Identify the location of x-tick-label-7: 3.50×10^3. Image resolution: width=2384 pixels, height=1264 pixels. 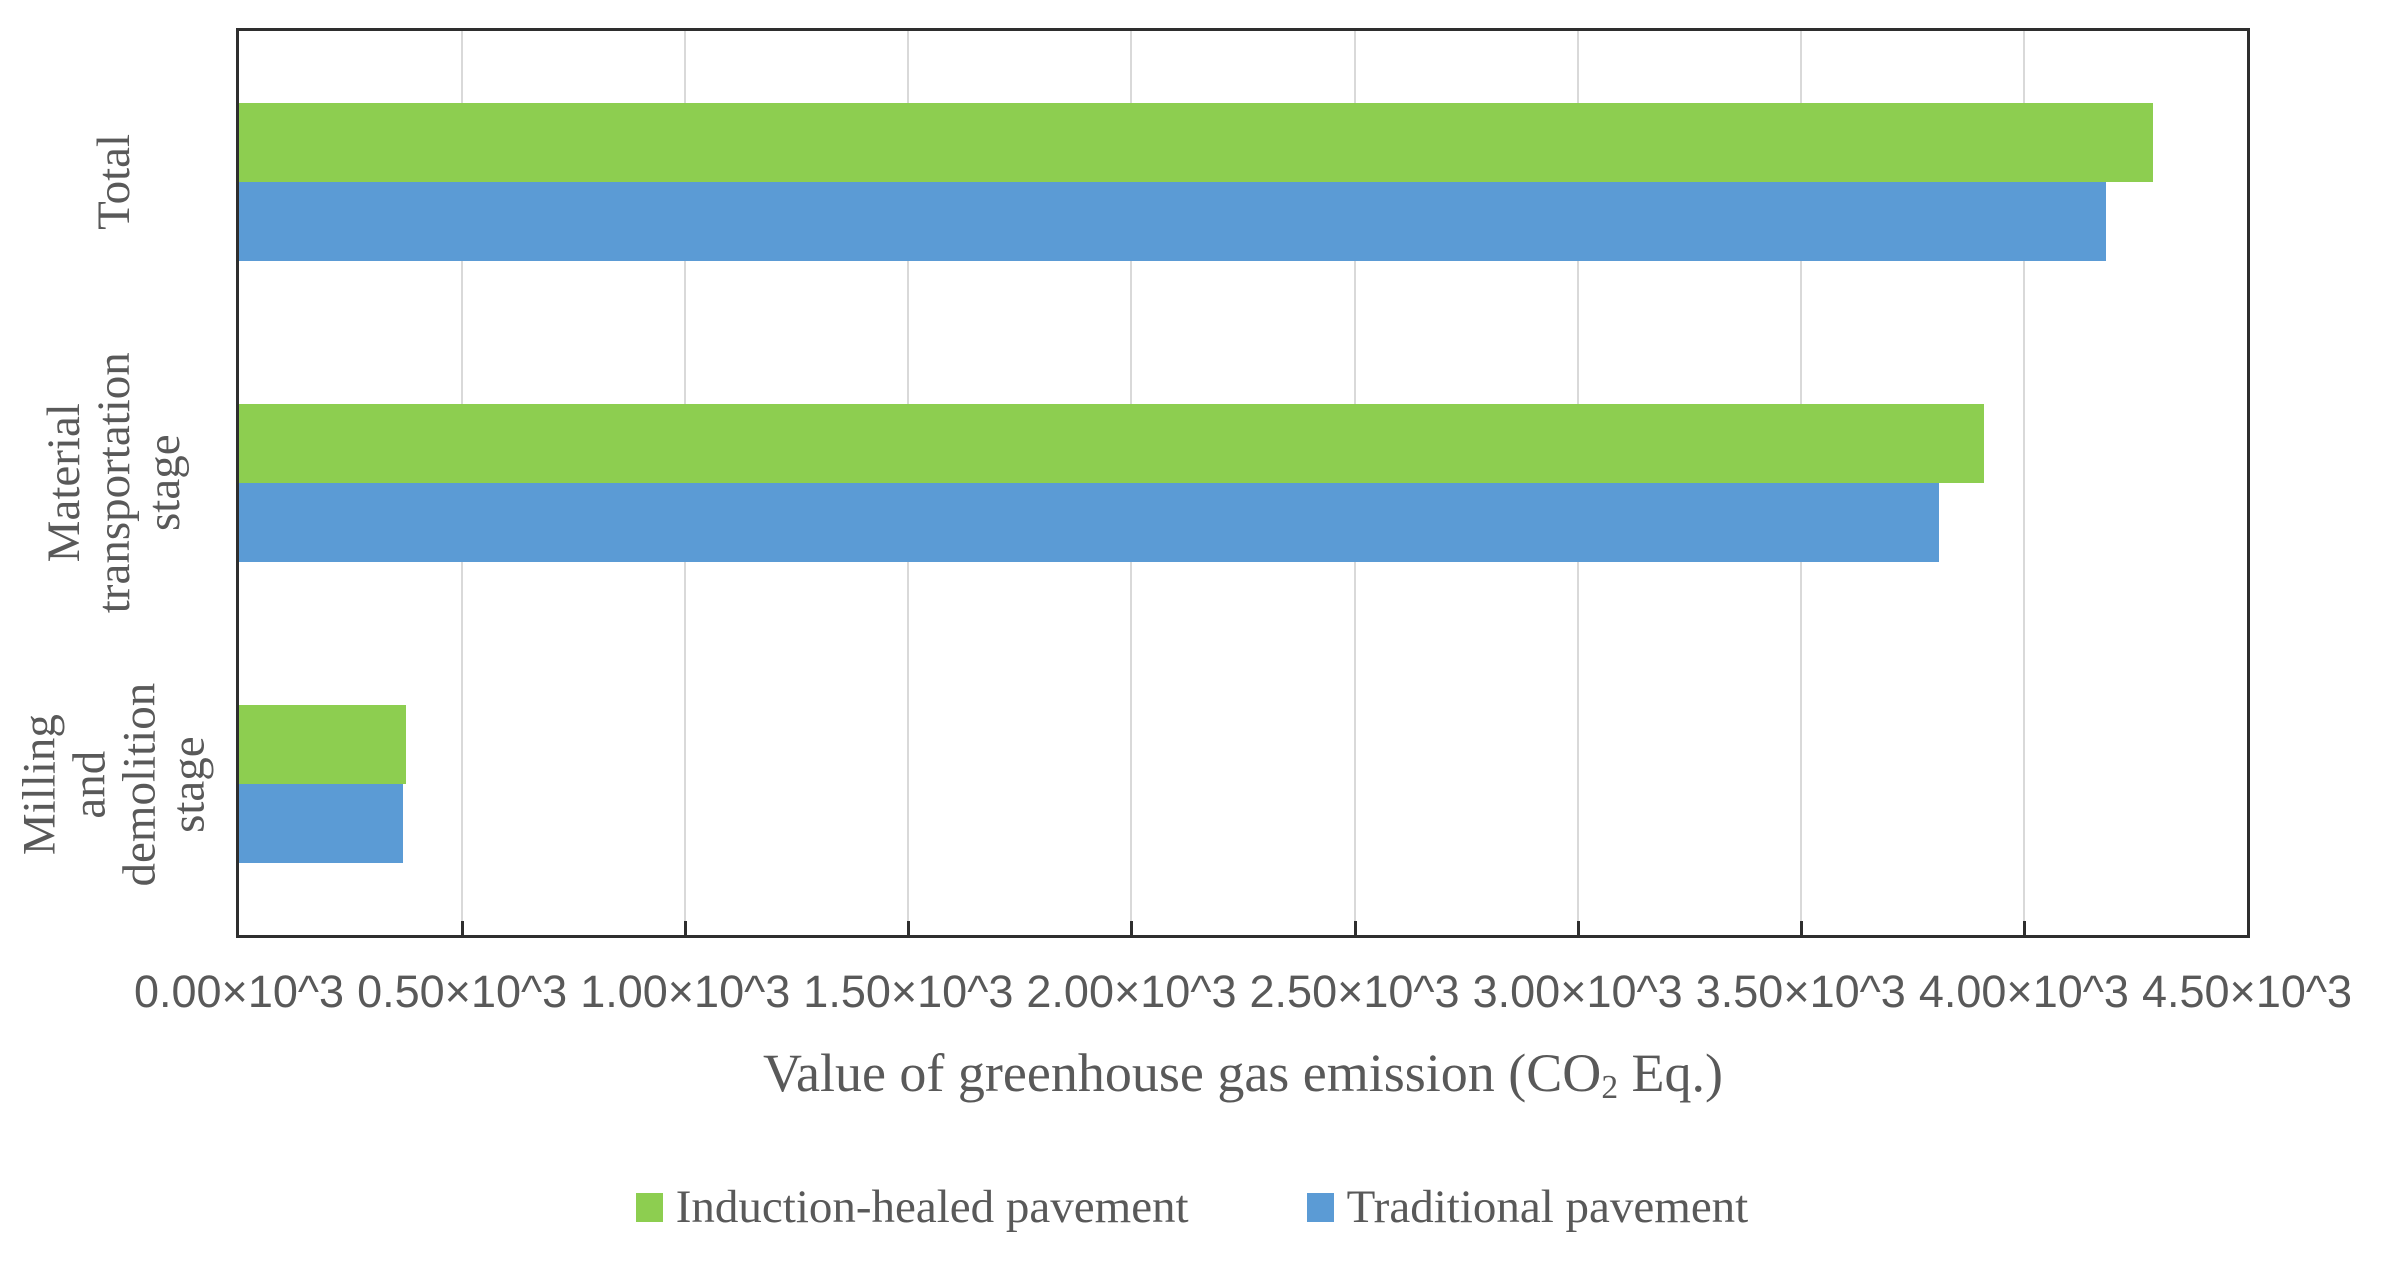
(1800, 991).